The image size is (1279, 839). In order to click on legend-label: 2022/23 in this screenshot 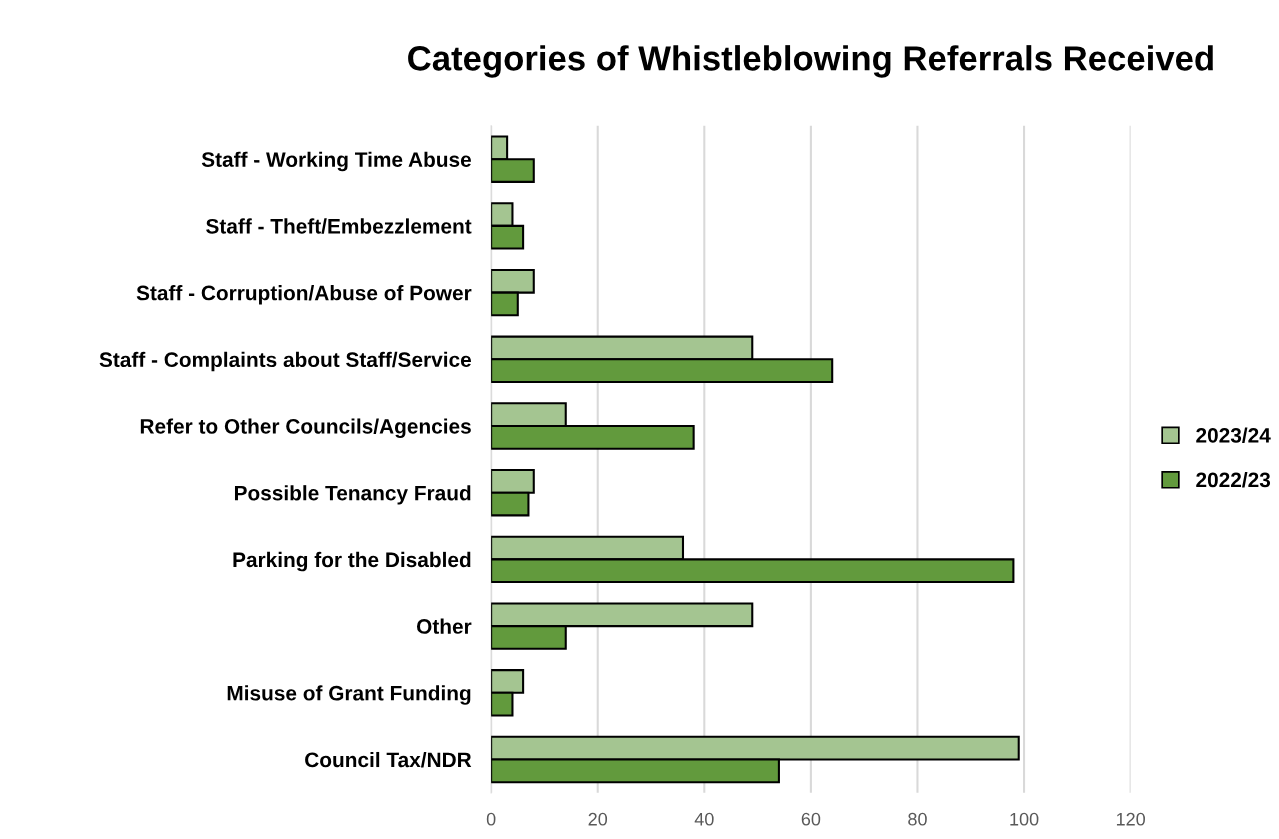, I will do `click(1233, 479)`.